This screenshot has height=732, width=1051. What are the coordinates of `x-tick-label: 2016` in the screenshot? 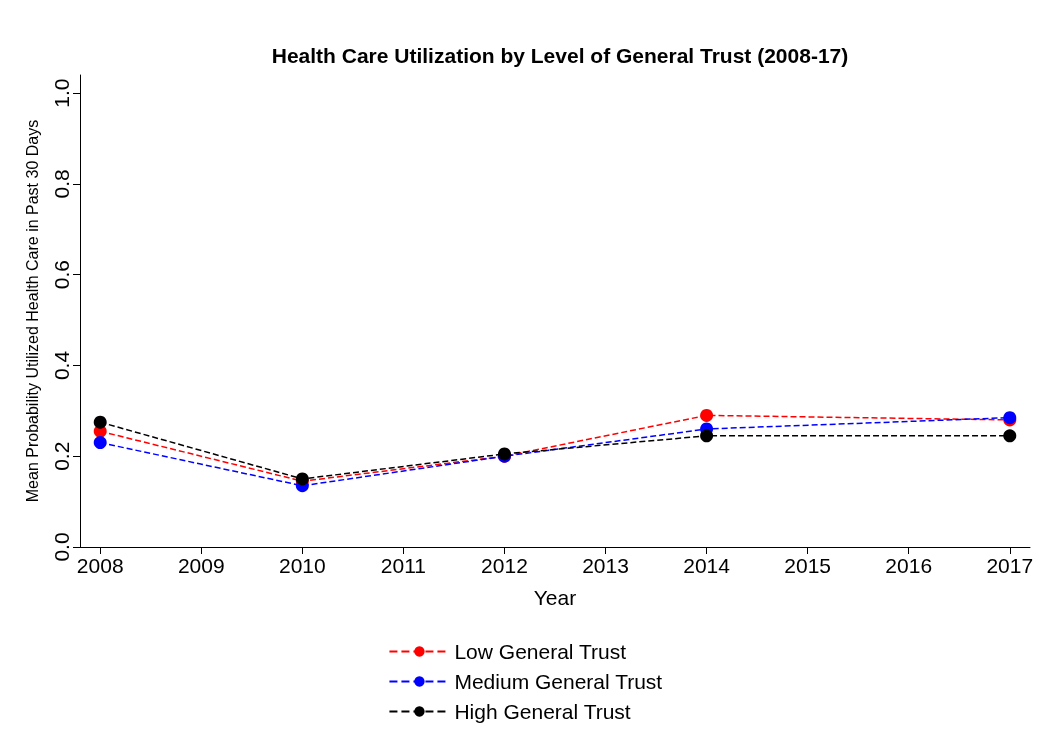 It's located at (909, 565).